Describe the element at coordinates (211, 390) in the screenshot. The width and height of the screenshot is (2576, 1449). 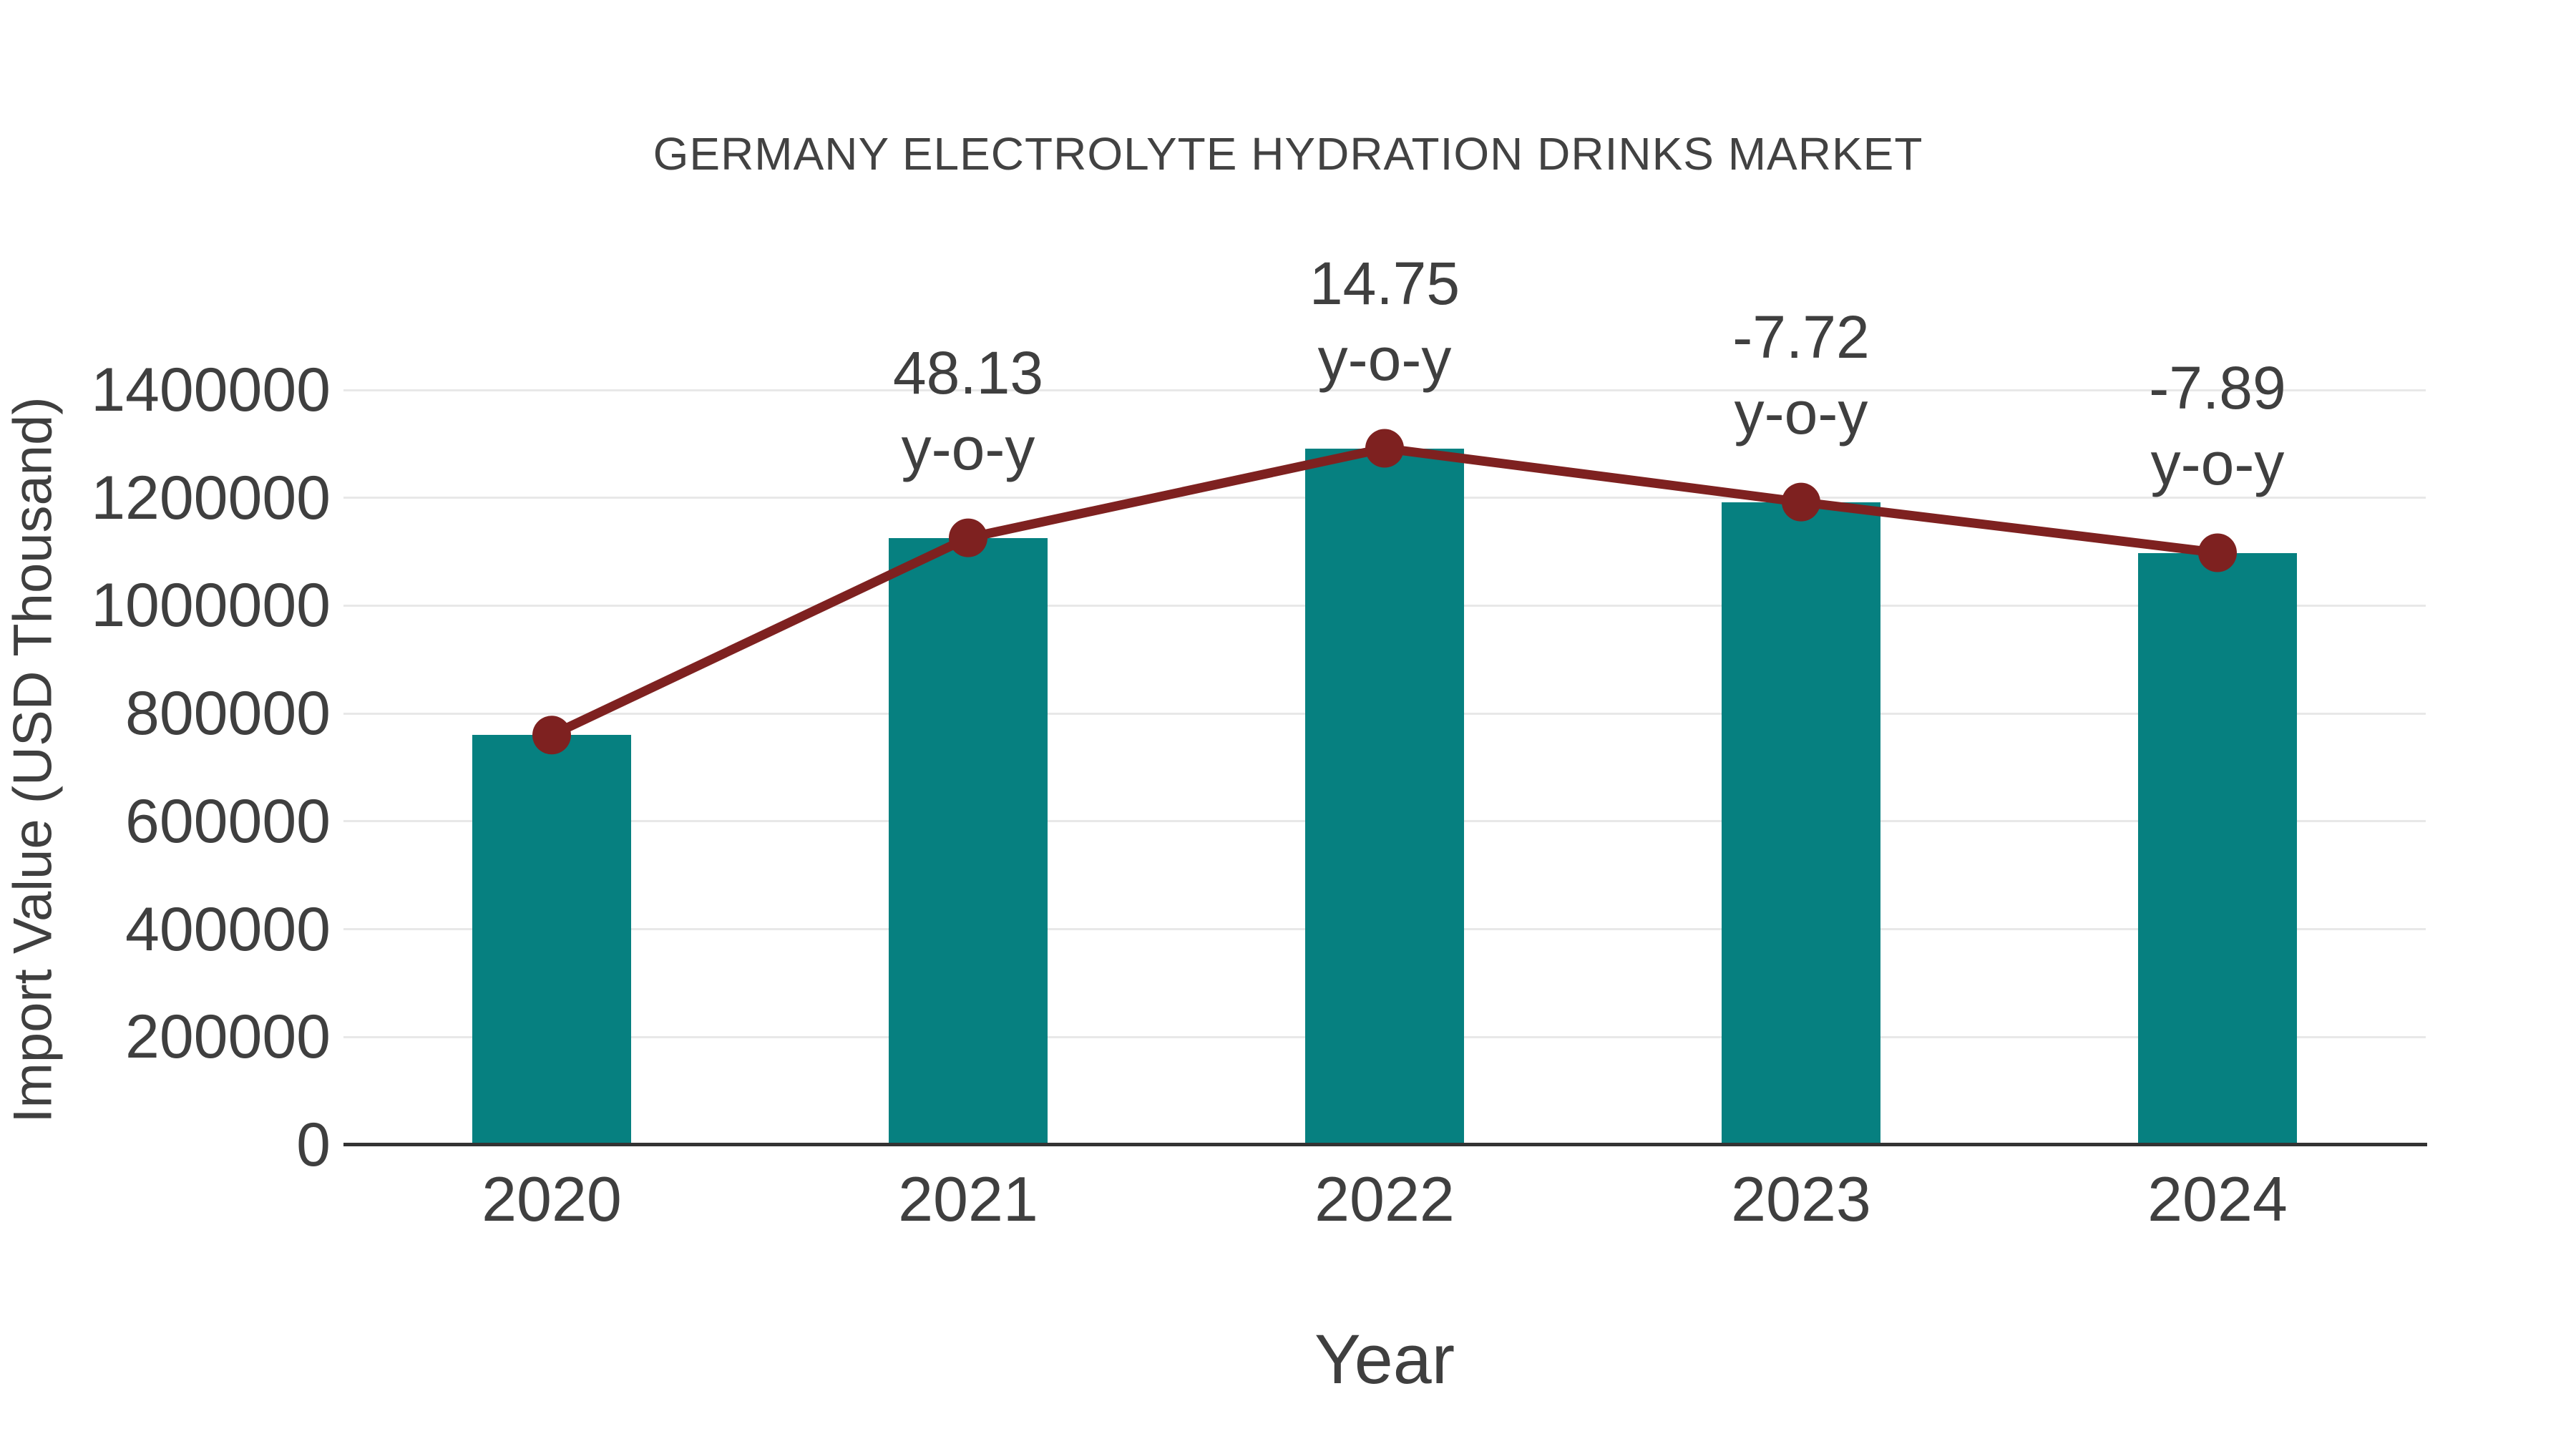
I see `y-tick-label-1400000: 1400000` at that location.